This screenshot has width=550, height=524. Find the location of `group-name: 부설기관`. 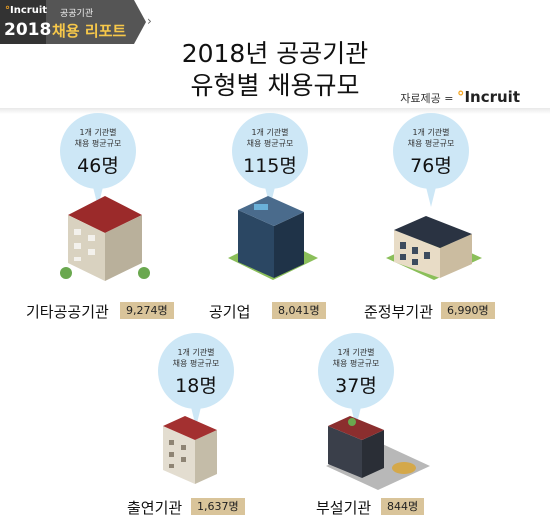

group-name: 부설기관 is located at coordinates (344, 508).